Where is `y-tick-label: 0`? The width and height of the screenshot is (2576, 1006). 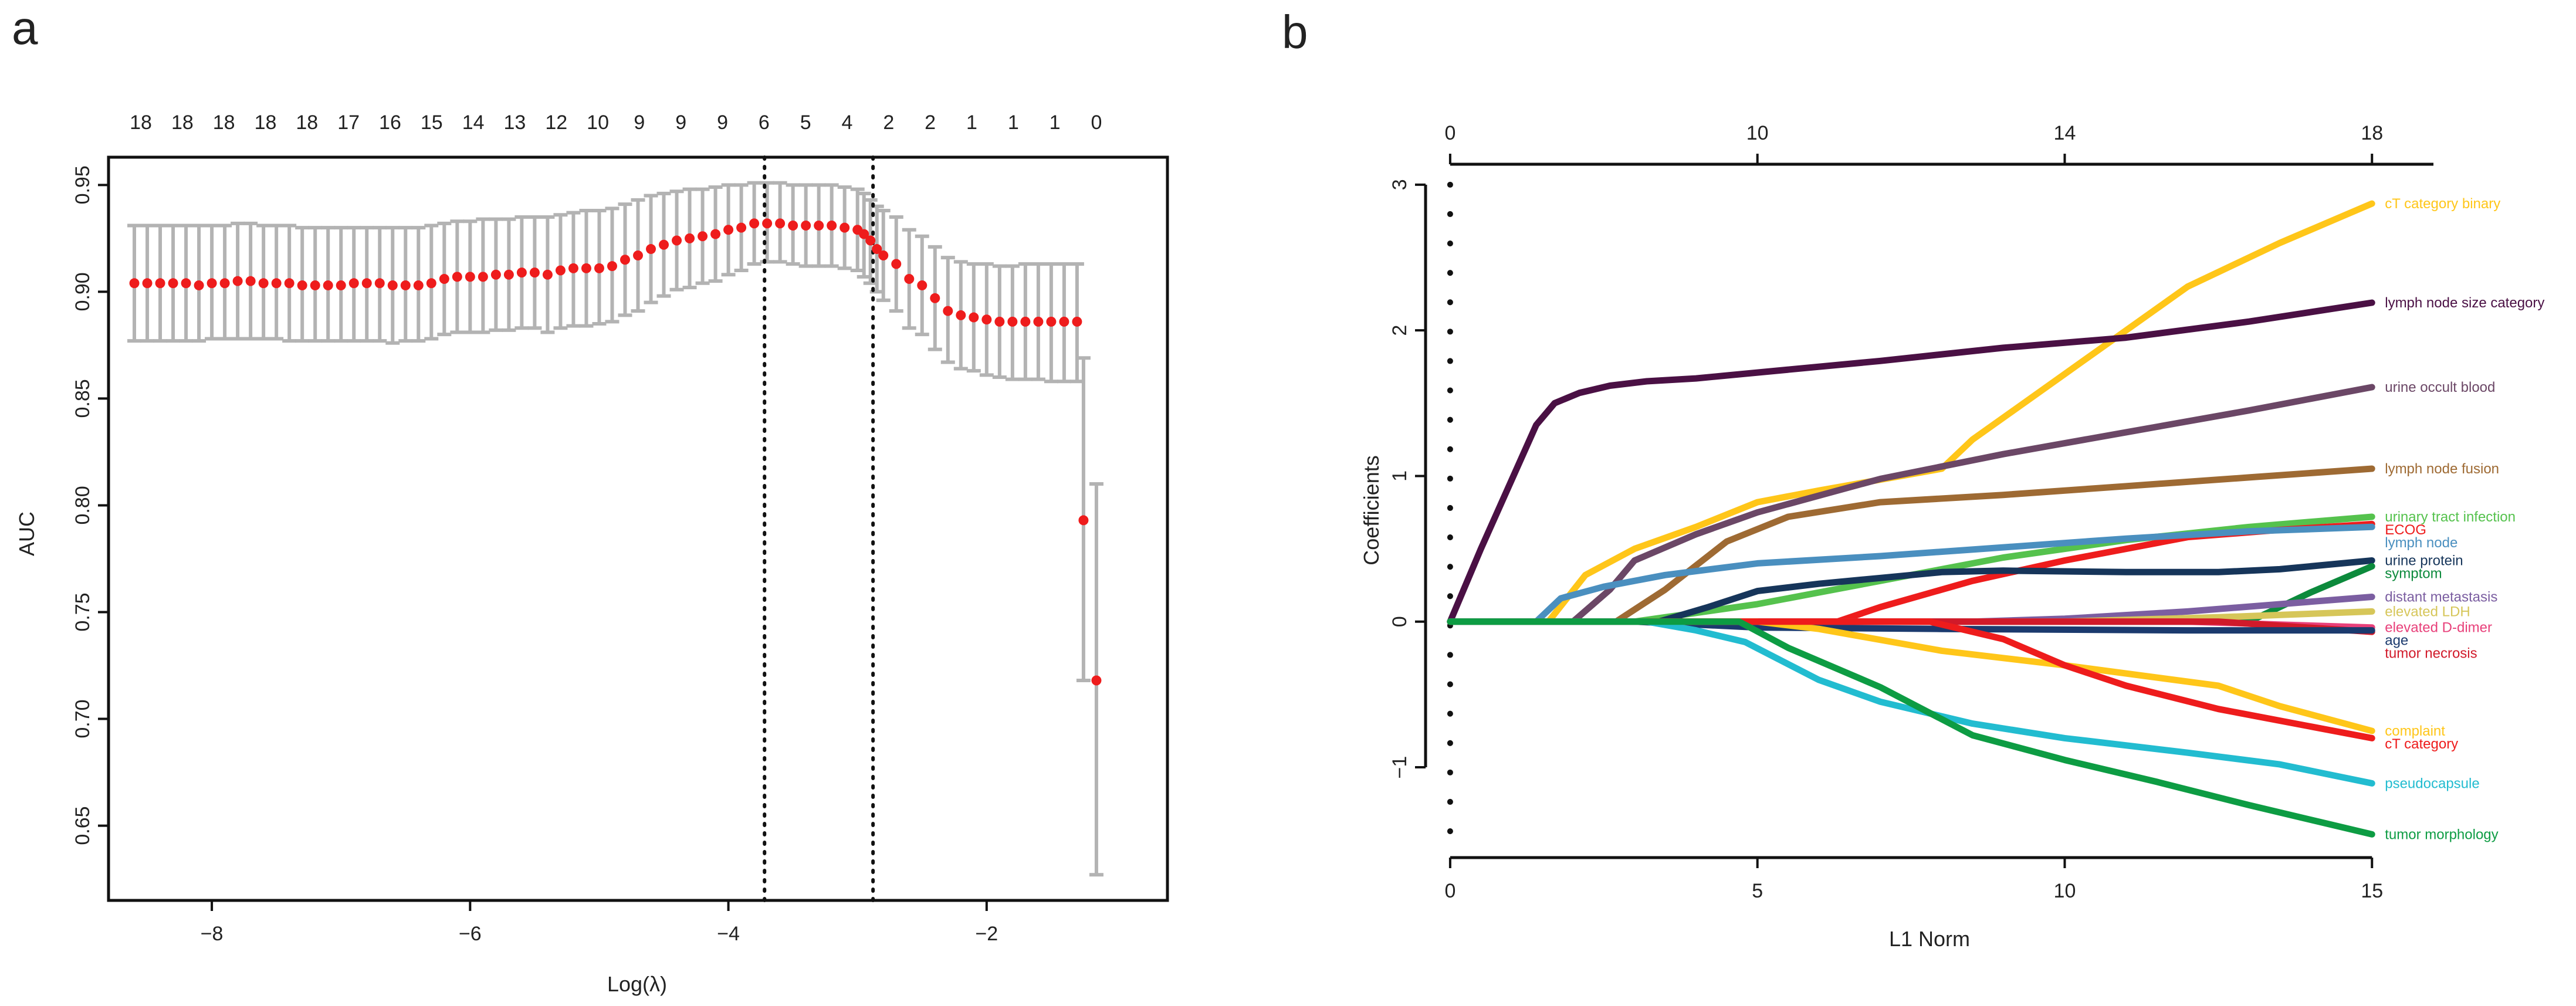
y-tick-label: 0 is located at coordinates (1400, 621).